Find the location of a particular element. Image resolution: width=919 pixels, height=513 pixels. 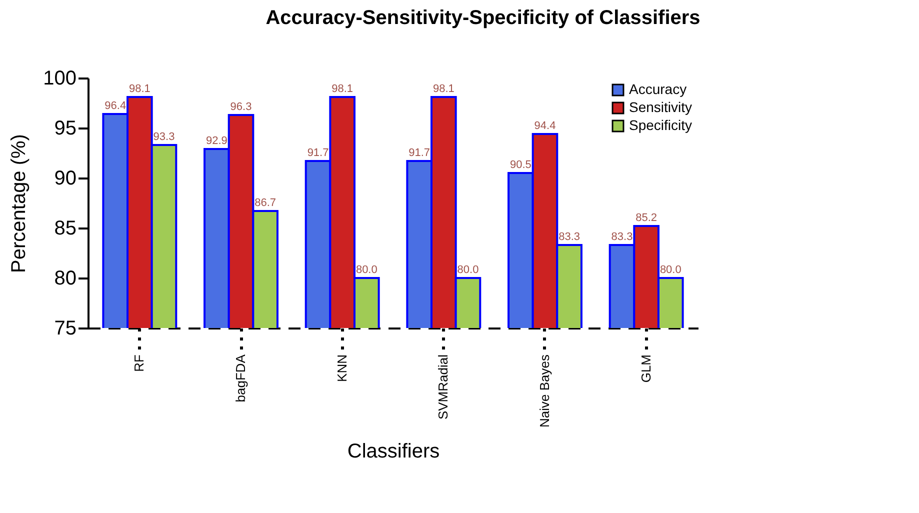

y-tick-label: 90 is located at coordinates (65, 179).